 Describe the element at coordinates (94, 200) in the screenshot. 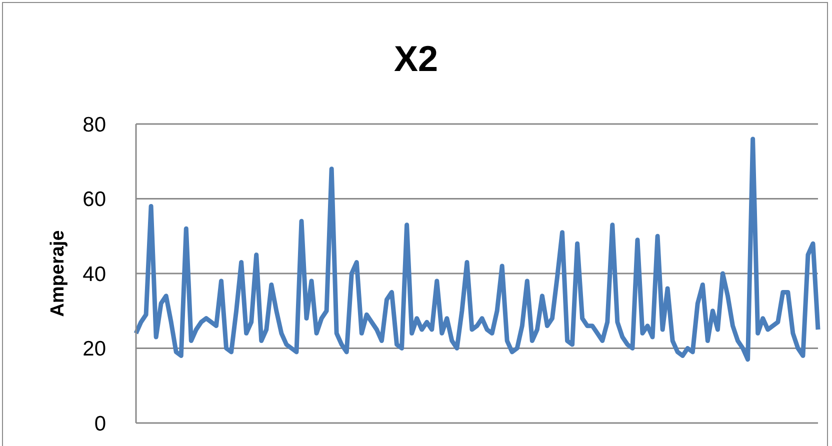

I see `y-tick-label: 60` at that location.